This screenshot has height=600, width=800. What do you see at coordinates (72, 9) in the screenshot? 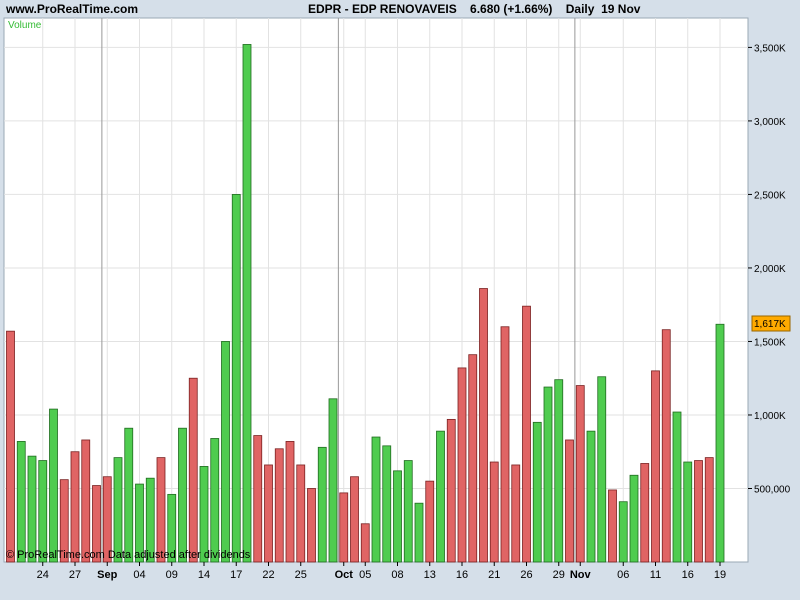
I see `site-title: www.ProRealTime.com` at bounding box center [72, 9].